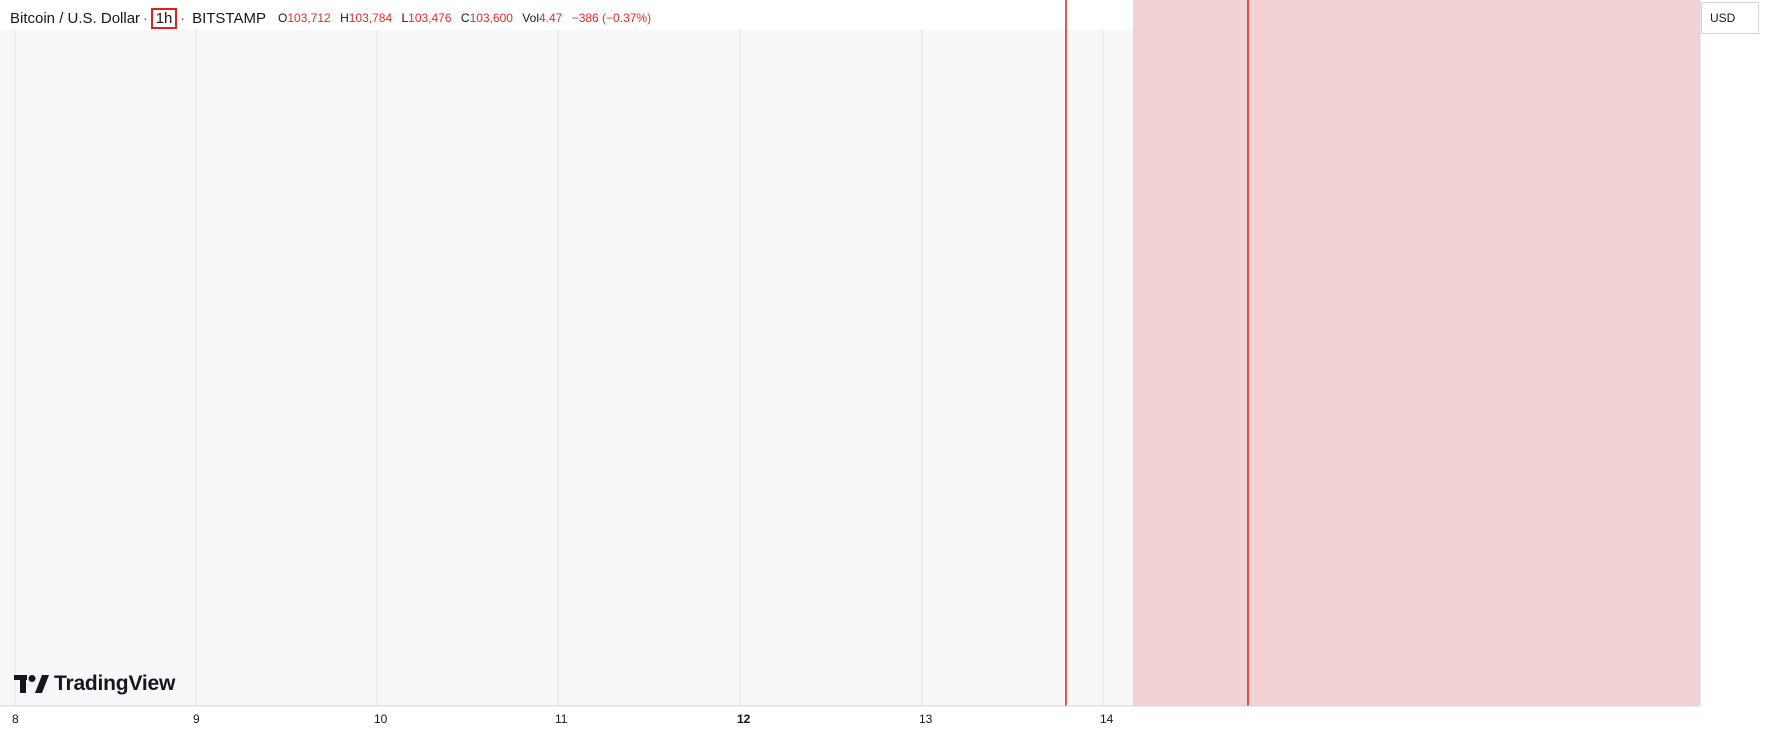 The height and width of the screenshot is (740, 1766). What do you see at coordinates (344, 18) in the screenshot?
I see `high-label: H` at bounding box center [344, 18].